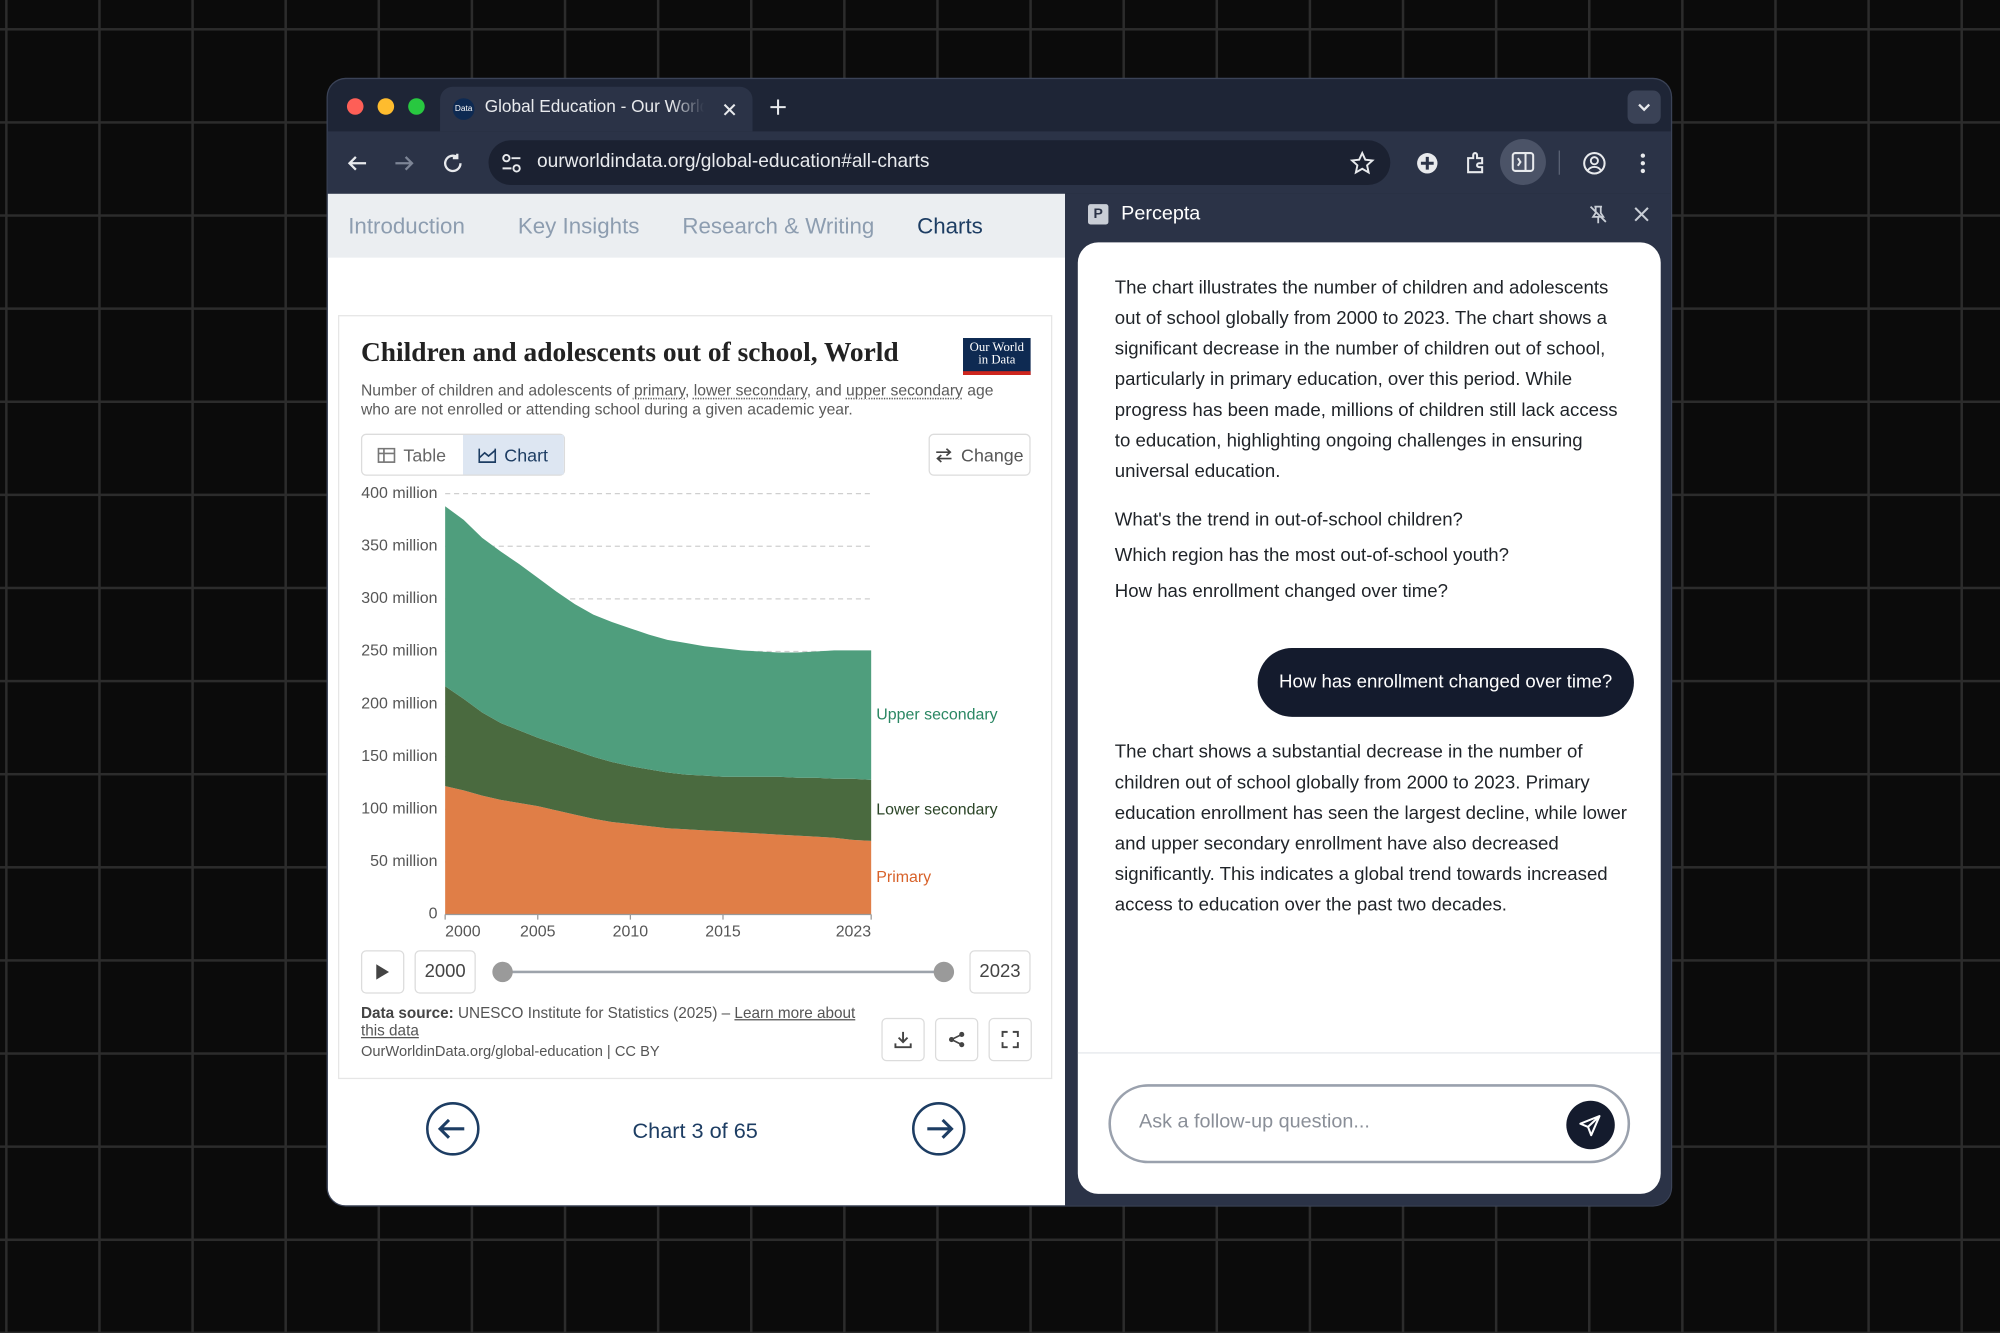  I want to click on subtitle-term: upper secondary, so click(904, 390).